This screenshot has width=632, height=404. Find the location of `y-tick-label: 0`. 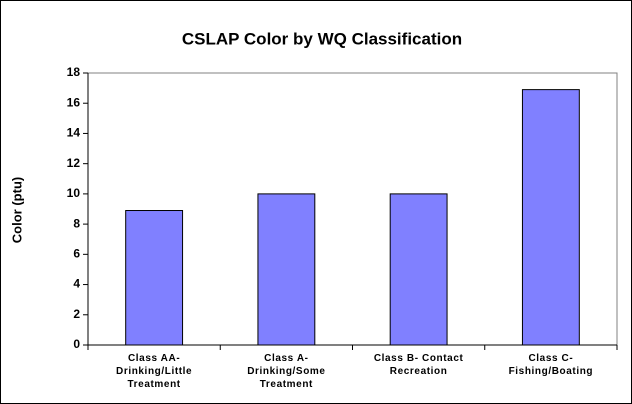

y-tick-label: 0 is located at coordinates (76, 344).